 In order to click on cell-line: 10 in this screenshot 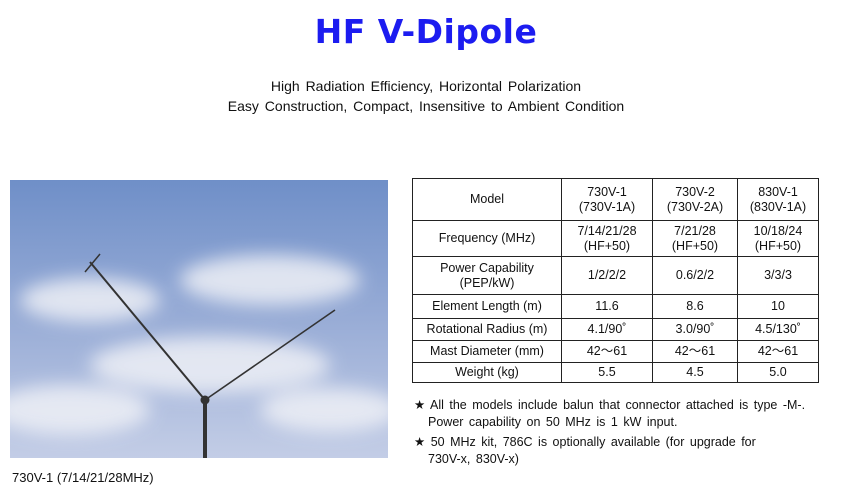, I will do `click(778, 306)`.